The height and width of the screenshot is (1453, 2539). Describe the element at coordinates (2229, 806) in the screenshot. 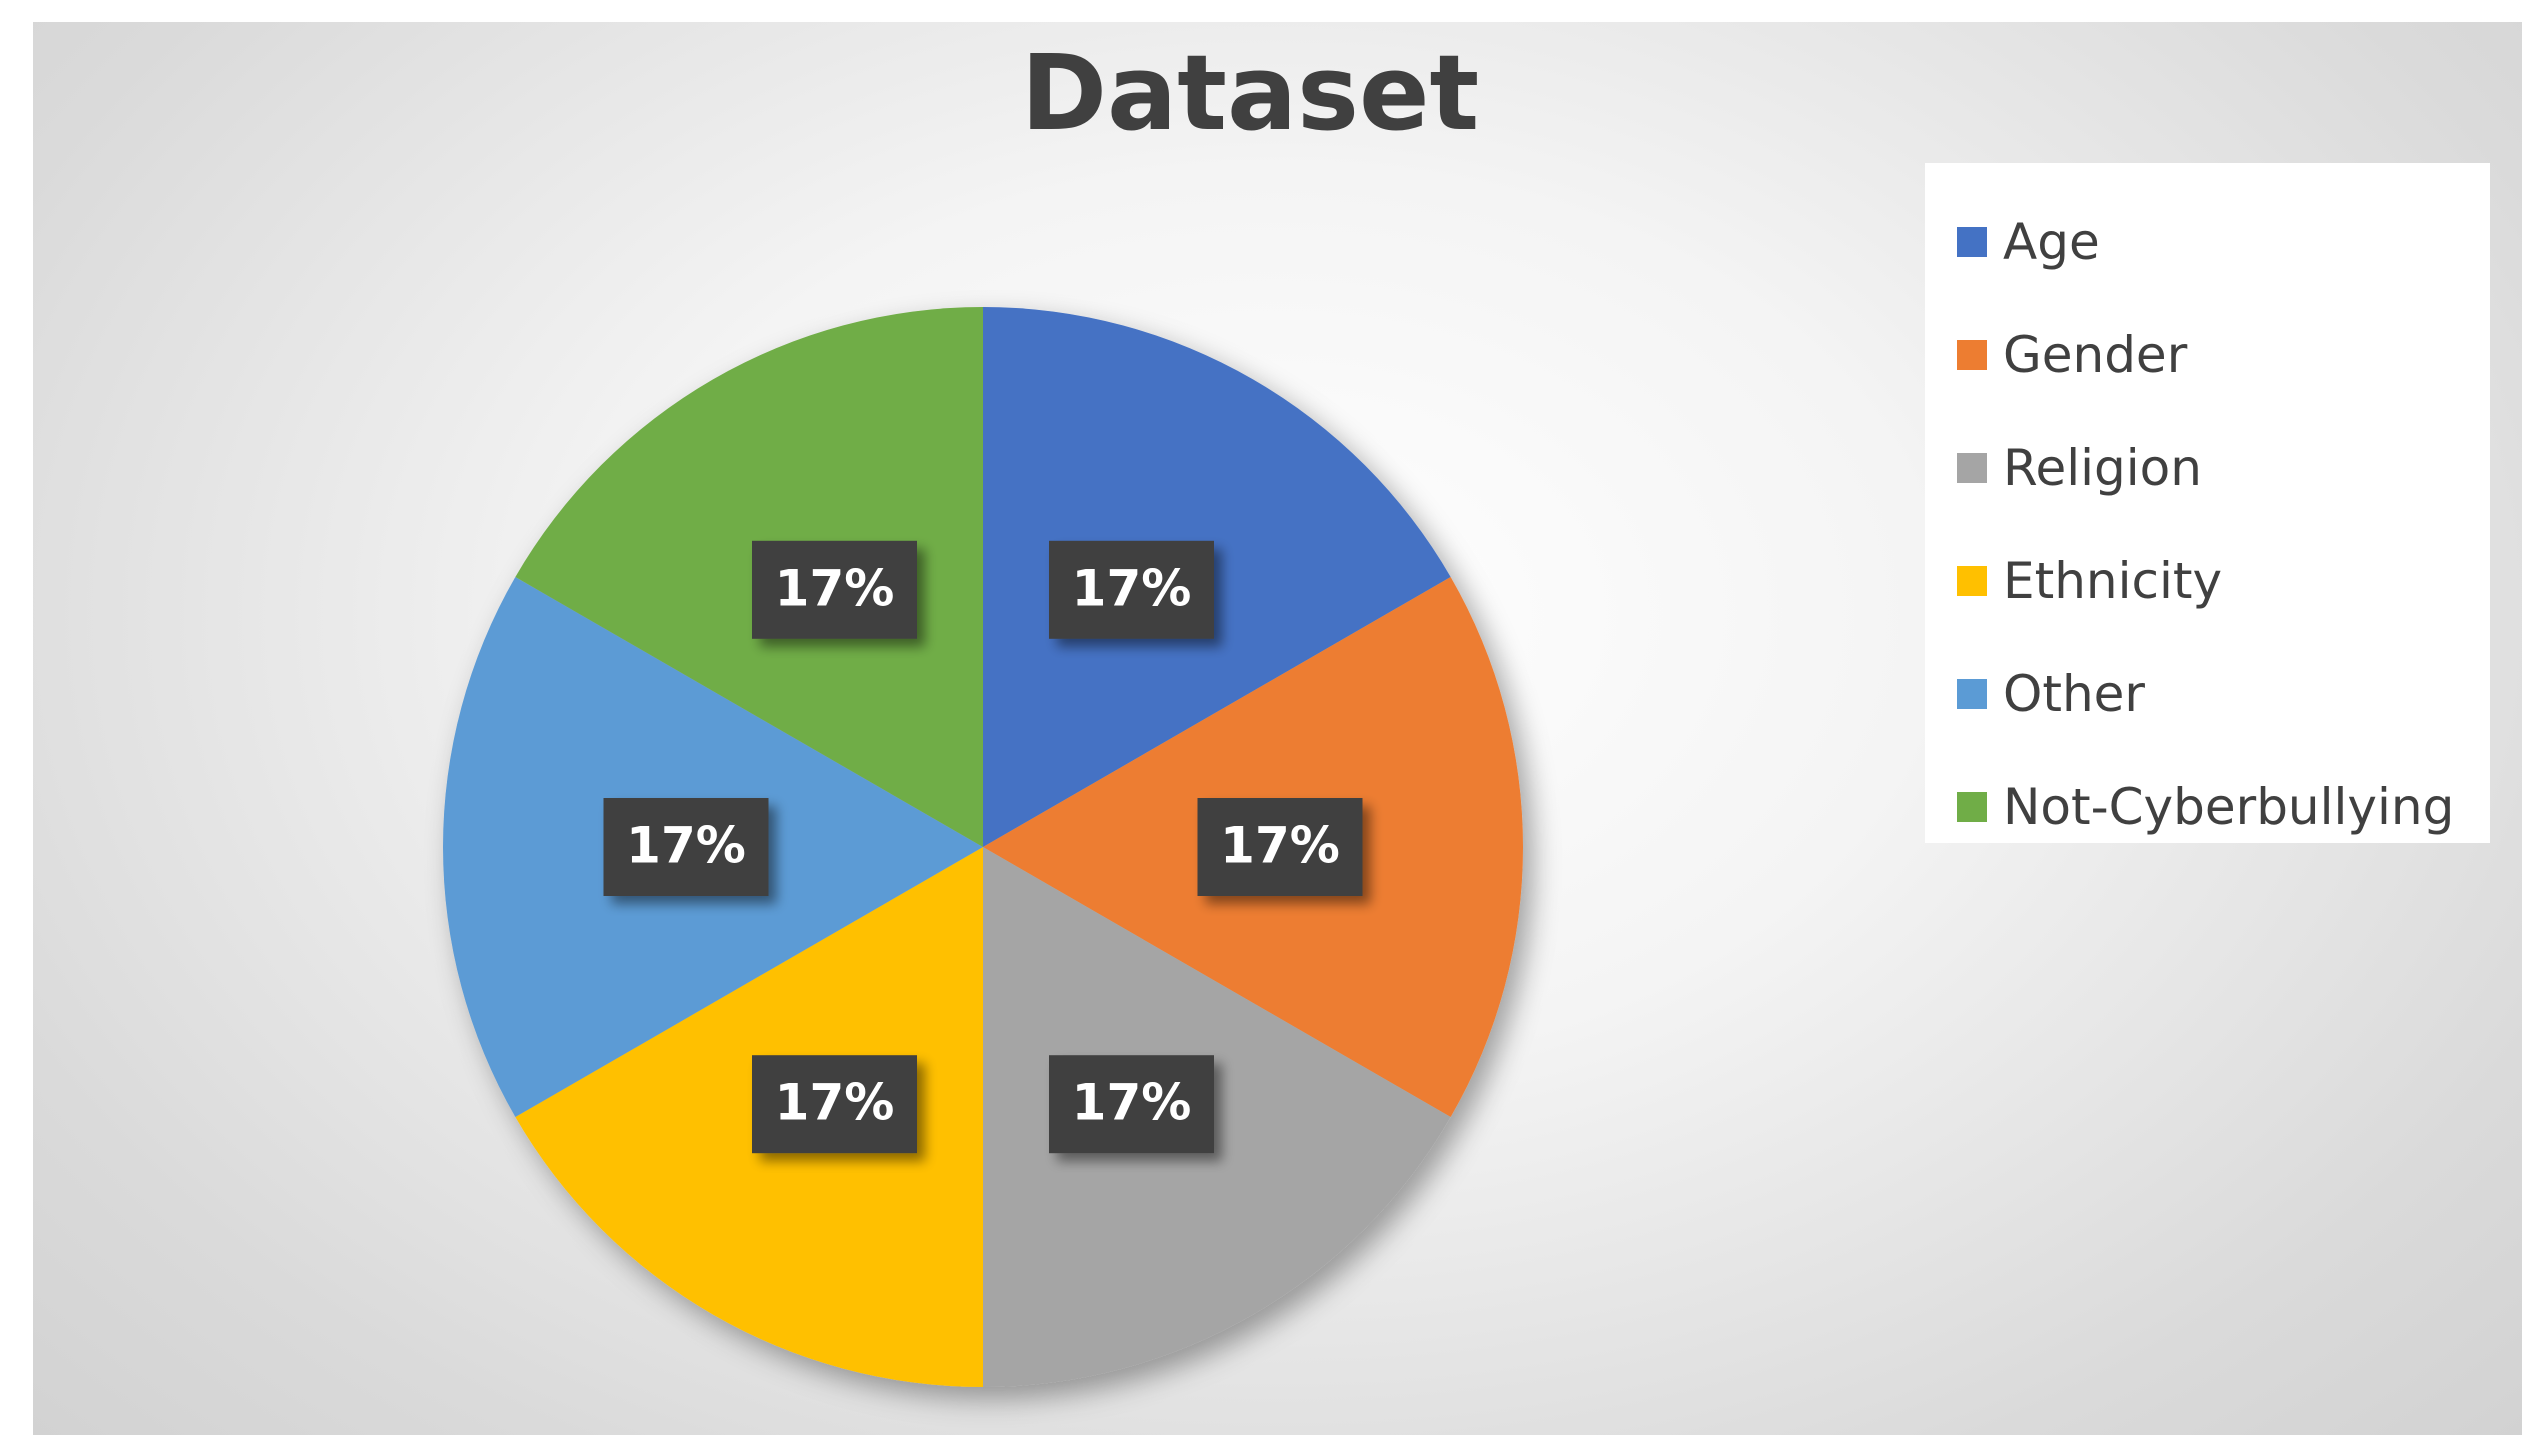

I see `legend-label: Not-Cyberbullying` at that location.